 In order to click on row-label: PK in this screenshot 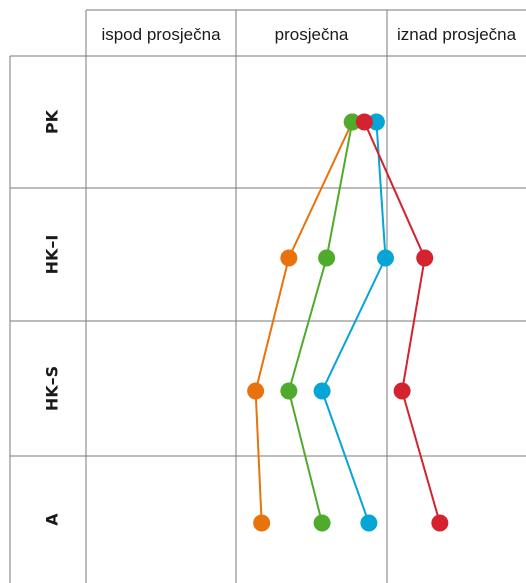, I will do `click(52, 121)`.